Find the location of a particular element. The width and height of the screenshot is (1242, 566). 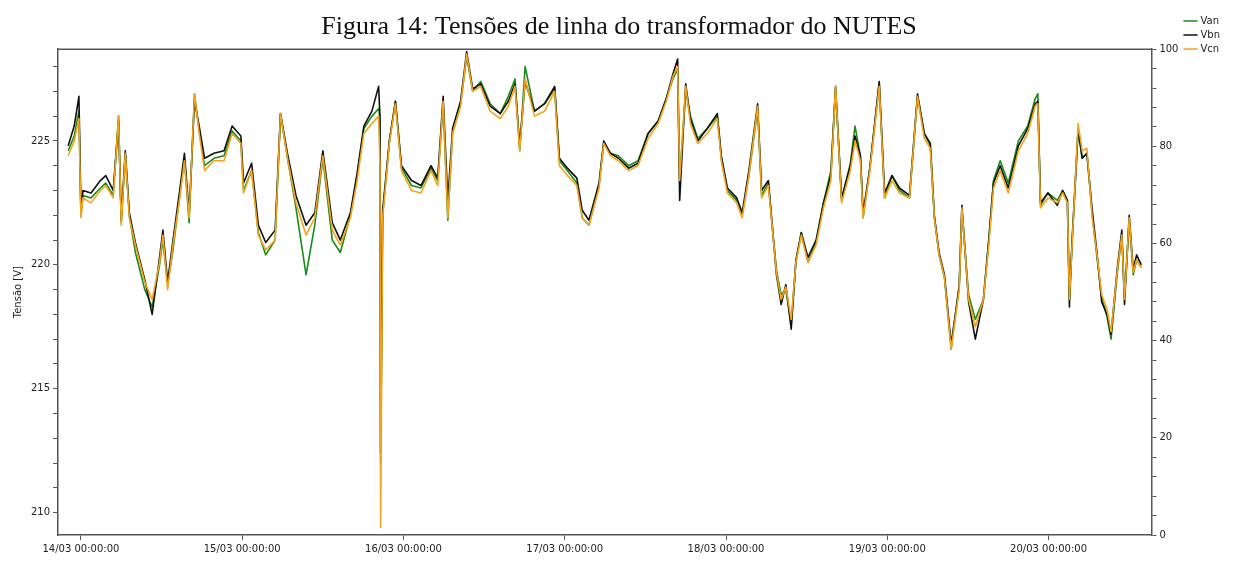

y-axis-title: Tensão [V] is located at coordinates (17, 292).